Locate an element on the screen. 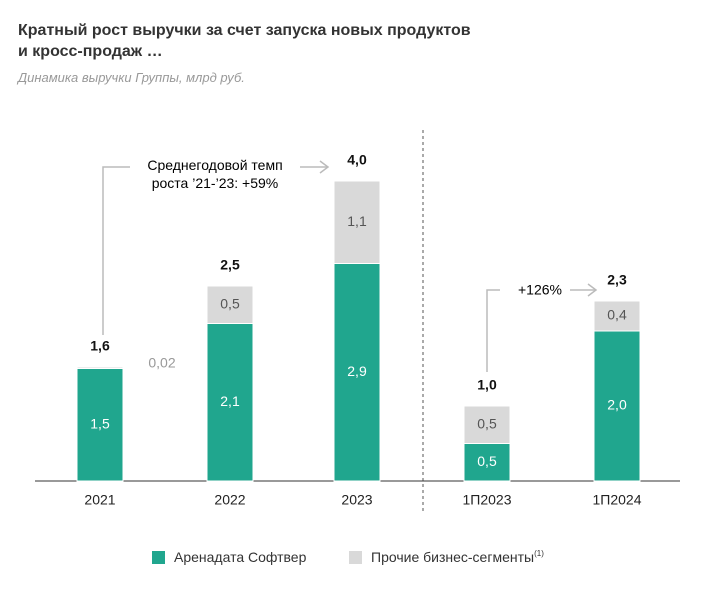 Image resolution: width=706 pixels, height=589 pixels. annotation: Среднегодовой темп роста ’21-’23: +59% is located at coordinates (214, 174).